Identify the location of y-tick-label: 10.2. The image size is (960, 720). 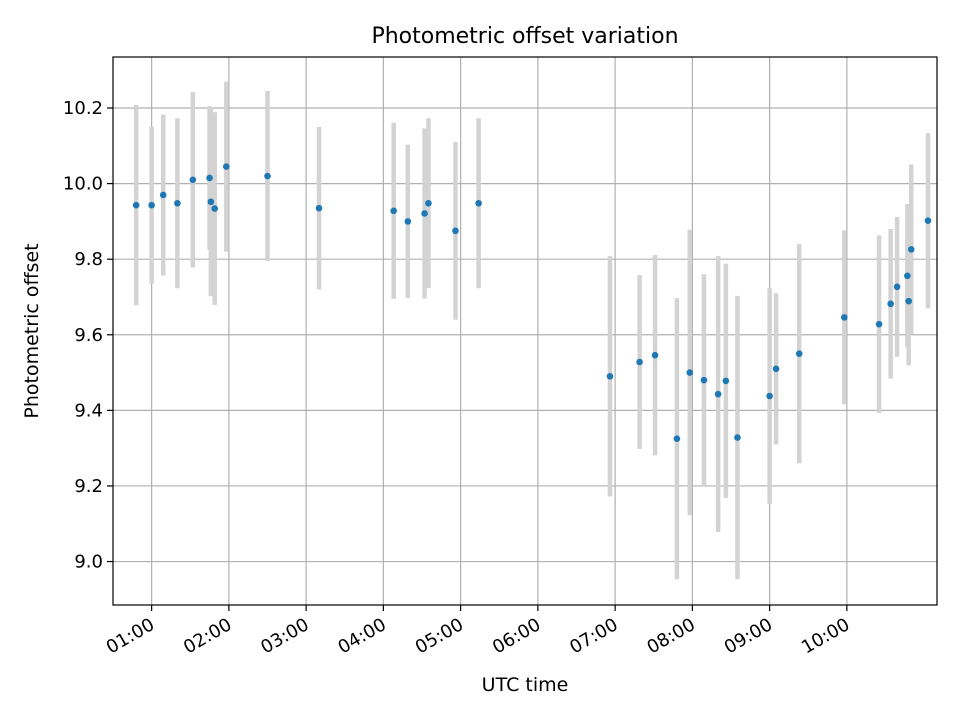
(83, 108).